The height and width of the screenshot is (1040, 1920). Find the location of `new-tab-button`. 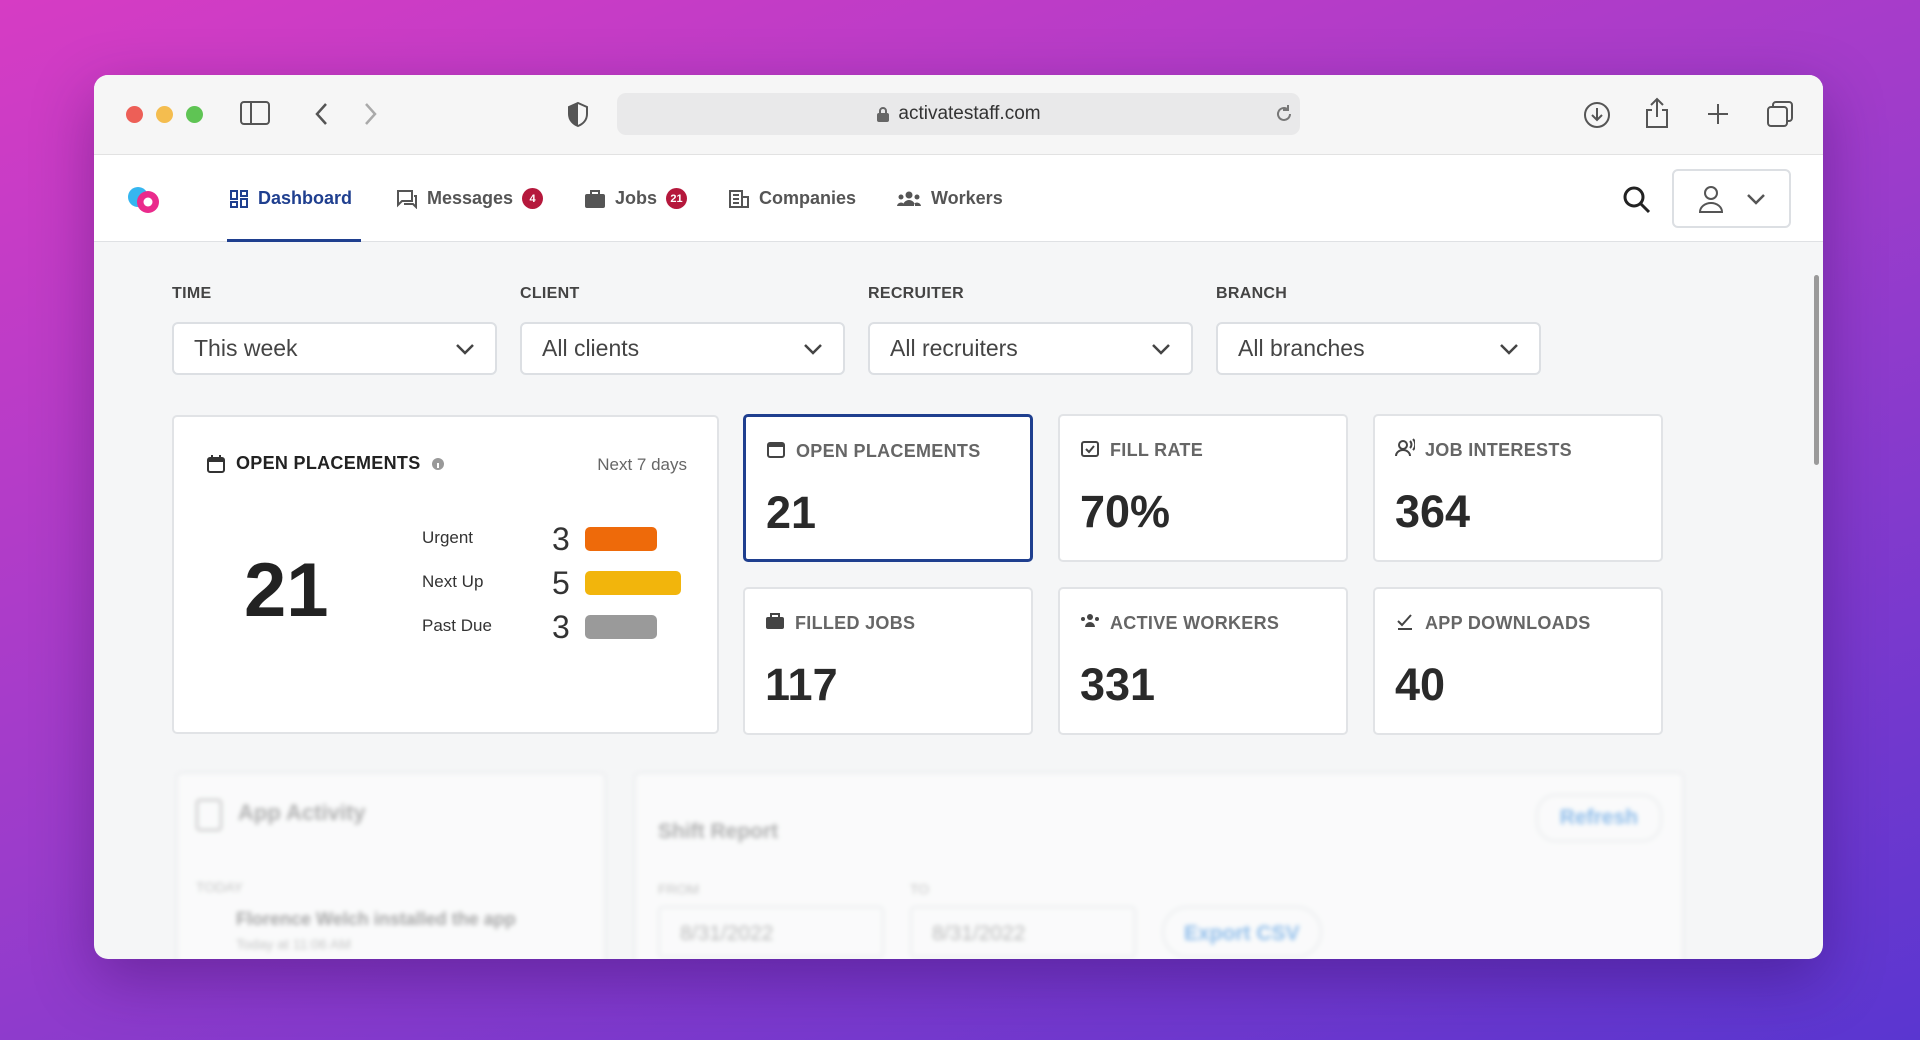

new-tab-button is located at coordinates (1718, 114).